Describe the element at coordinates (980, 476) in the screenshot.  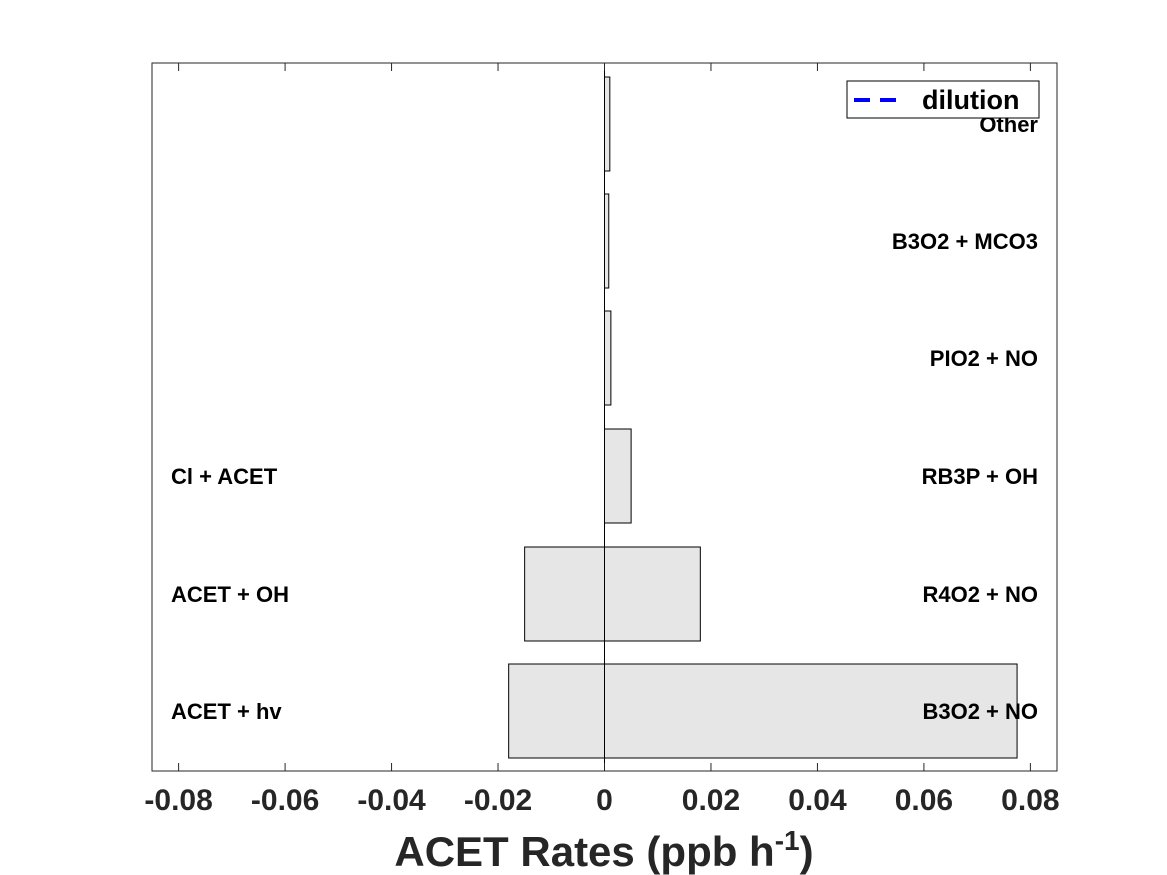
I see `production-label: RB3P + OH` at that location.